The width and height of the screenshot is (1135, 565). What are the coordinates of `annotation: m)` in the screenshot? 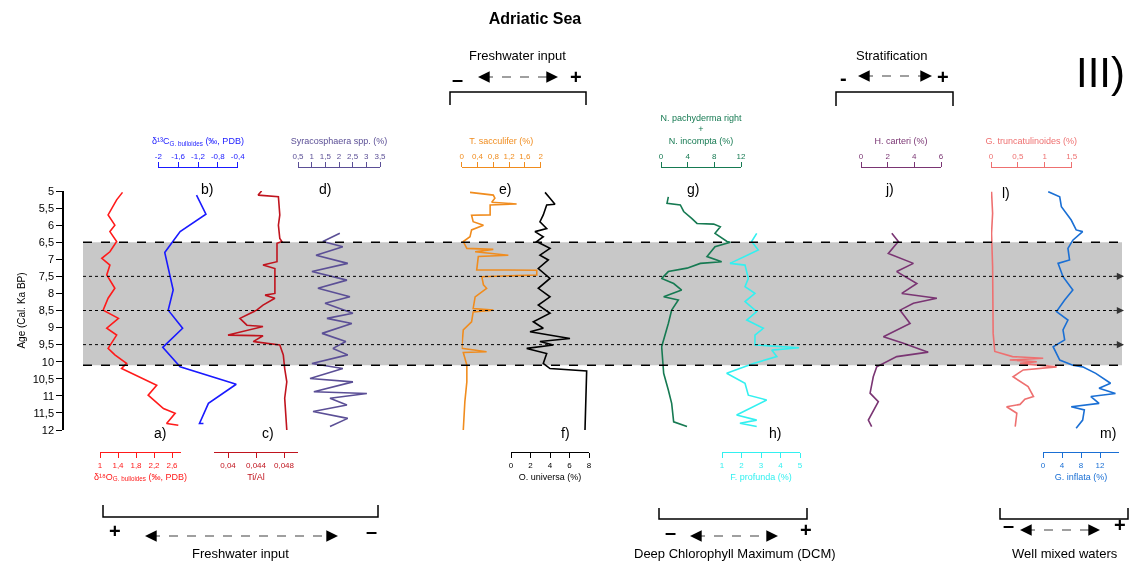 It's located at (1108, 433).